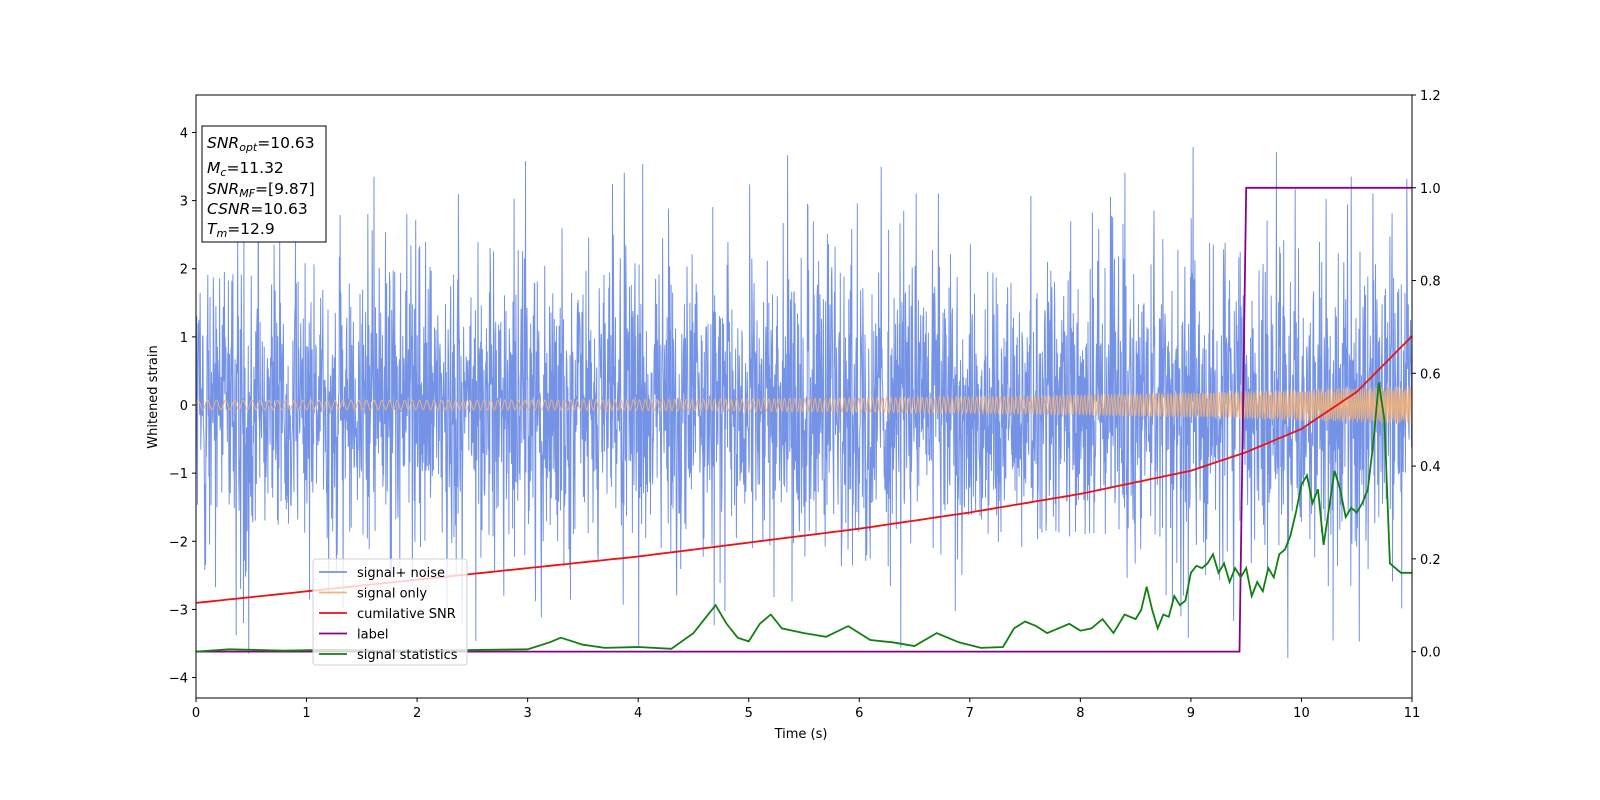 The height and width of the screenshot is (800, 1600). I want to click on annotation-line: Tm=12.9, so click(241, 230).